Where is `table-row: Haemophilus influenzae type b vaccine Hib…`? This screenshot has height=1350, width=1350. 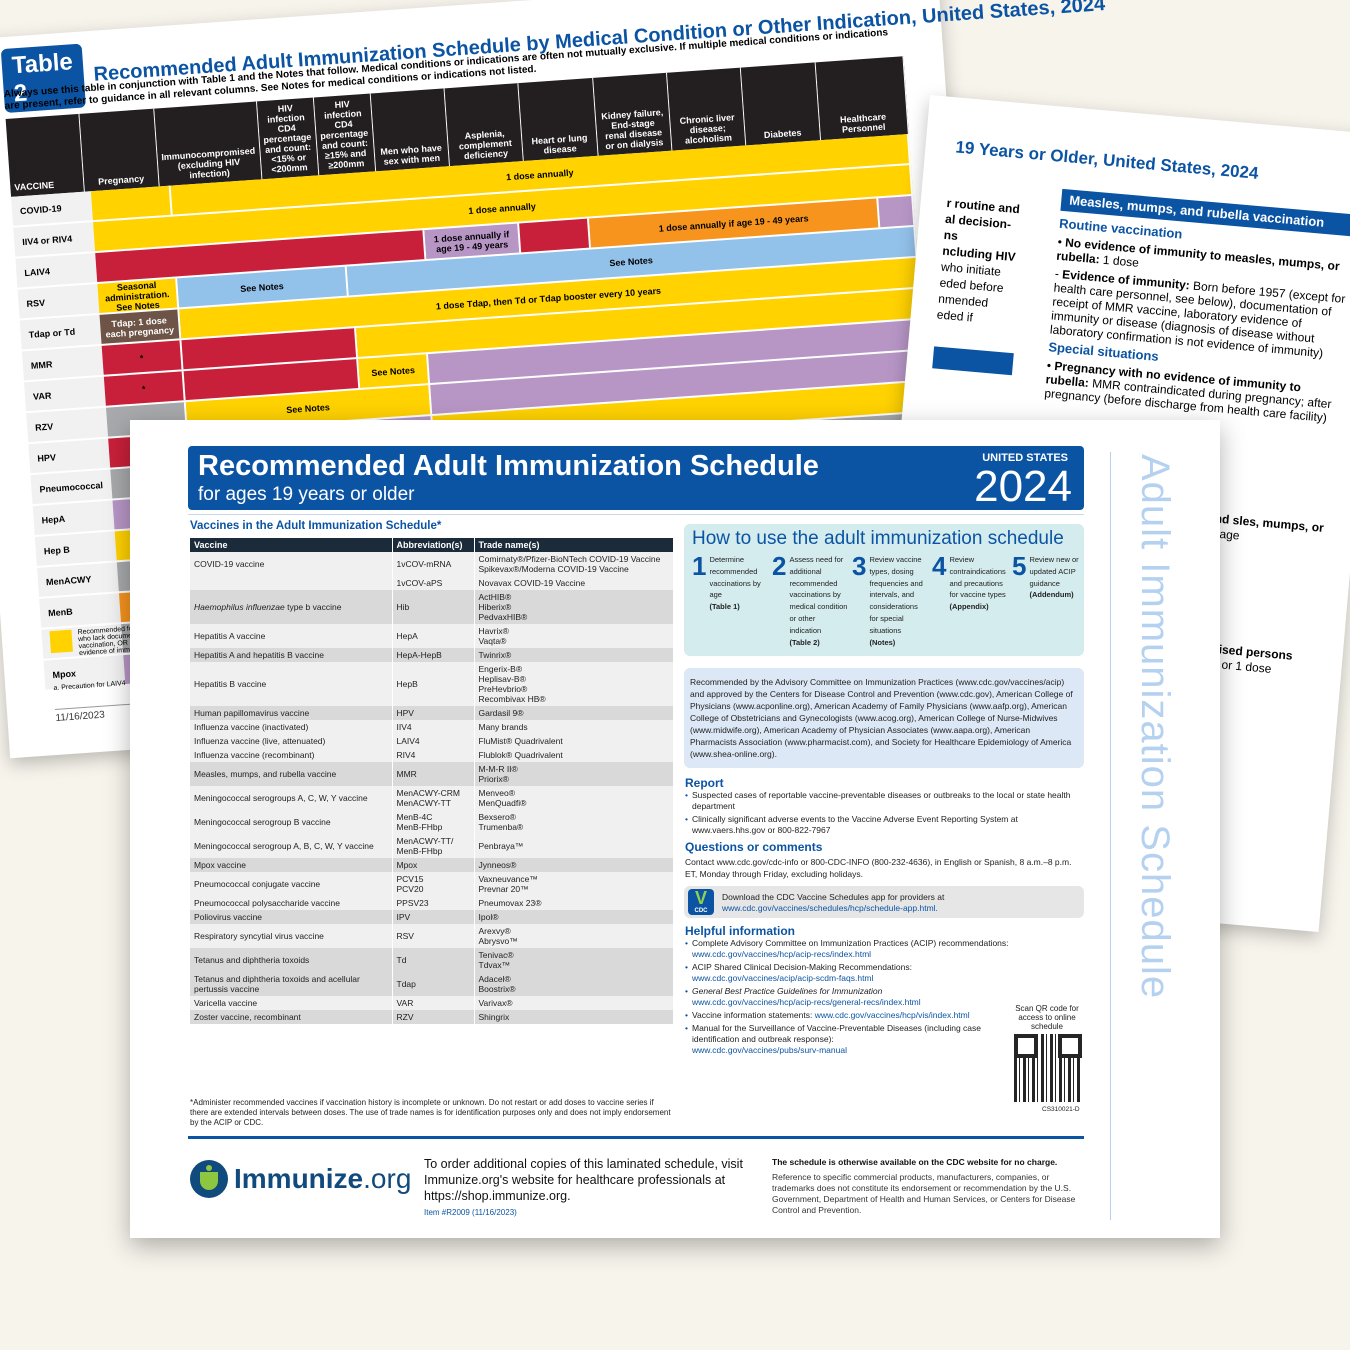
table-row: Haemophilus influenzae type b vaccine Hib… is located at coordinates (432, 607).